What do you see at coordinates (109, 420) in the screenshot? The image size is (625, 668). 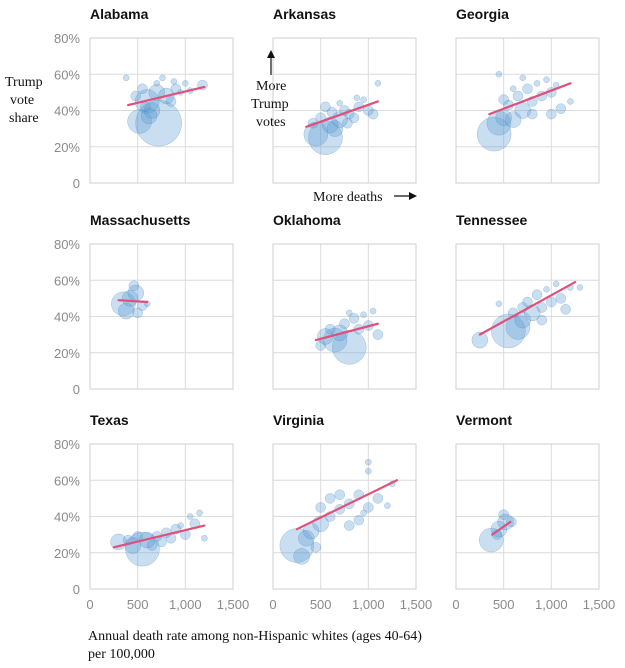 I see `panel-title: Texas` at bounding box center [109, 420].